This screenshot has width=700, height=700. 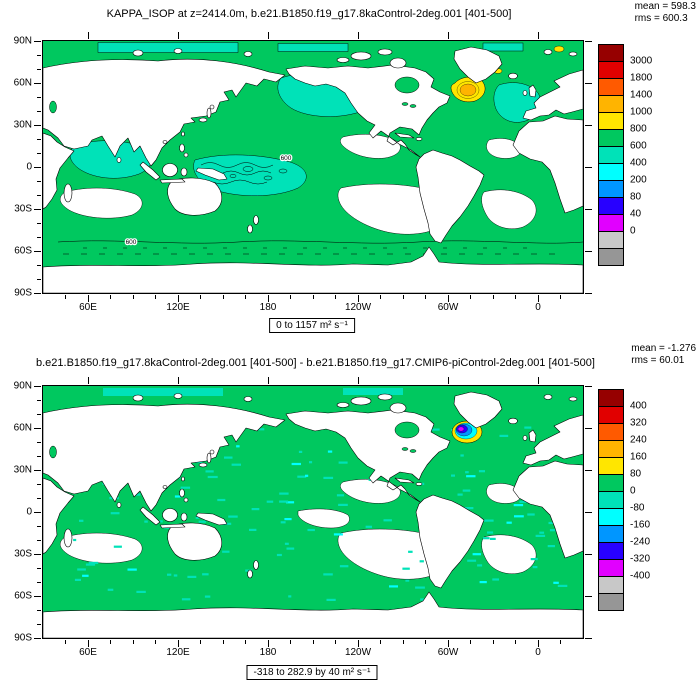 What do you see at coordinates (635, 155) in the screenshot?
I see `colorbar-top: 3000 1800 1400 1000 800 600 400 200 80 40 0` at bounding box center [635, 155].